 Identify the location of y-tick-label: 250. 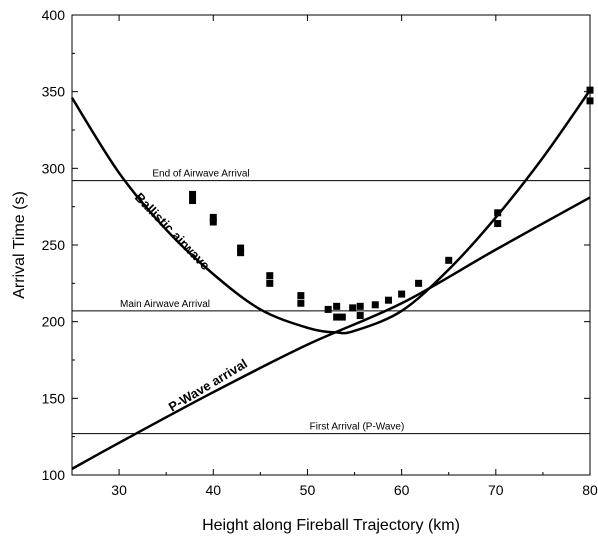
(54, 245).